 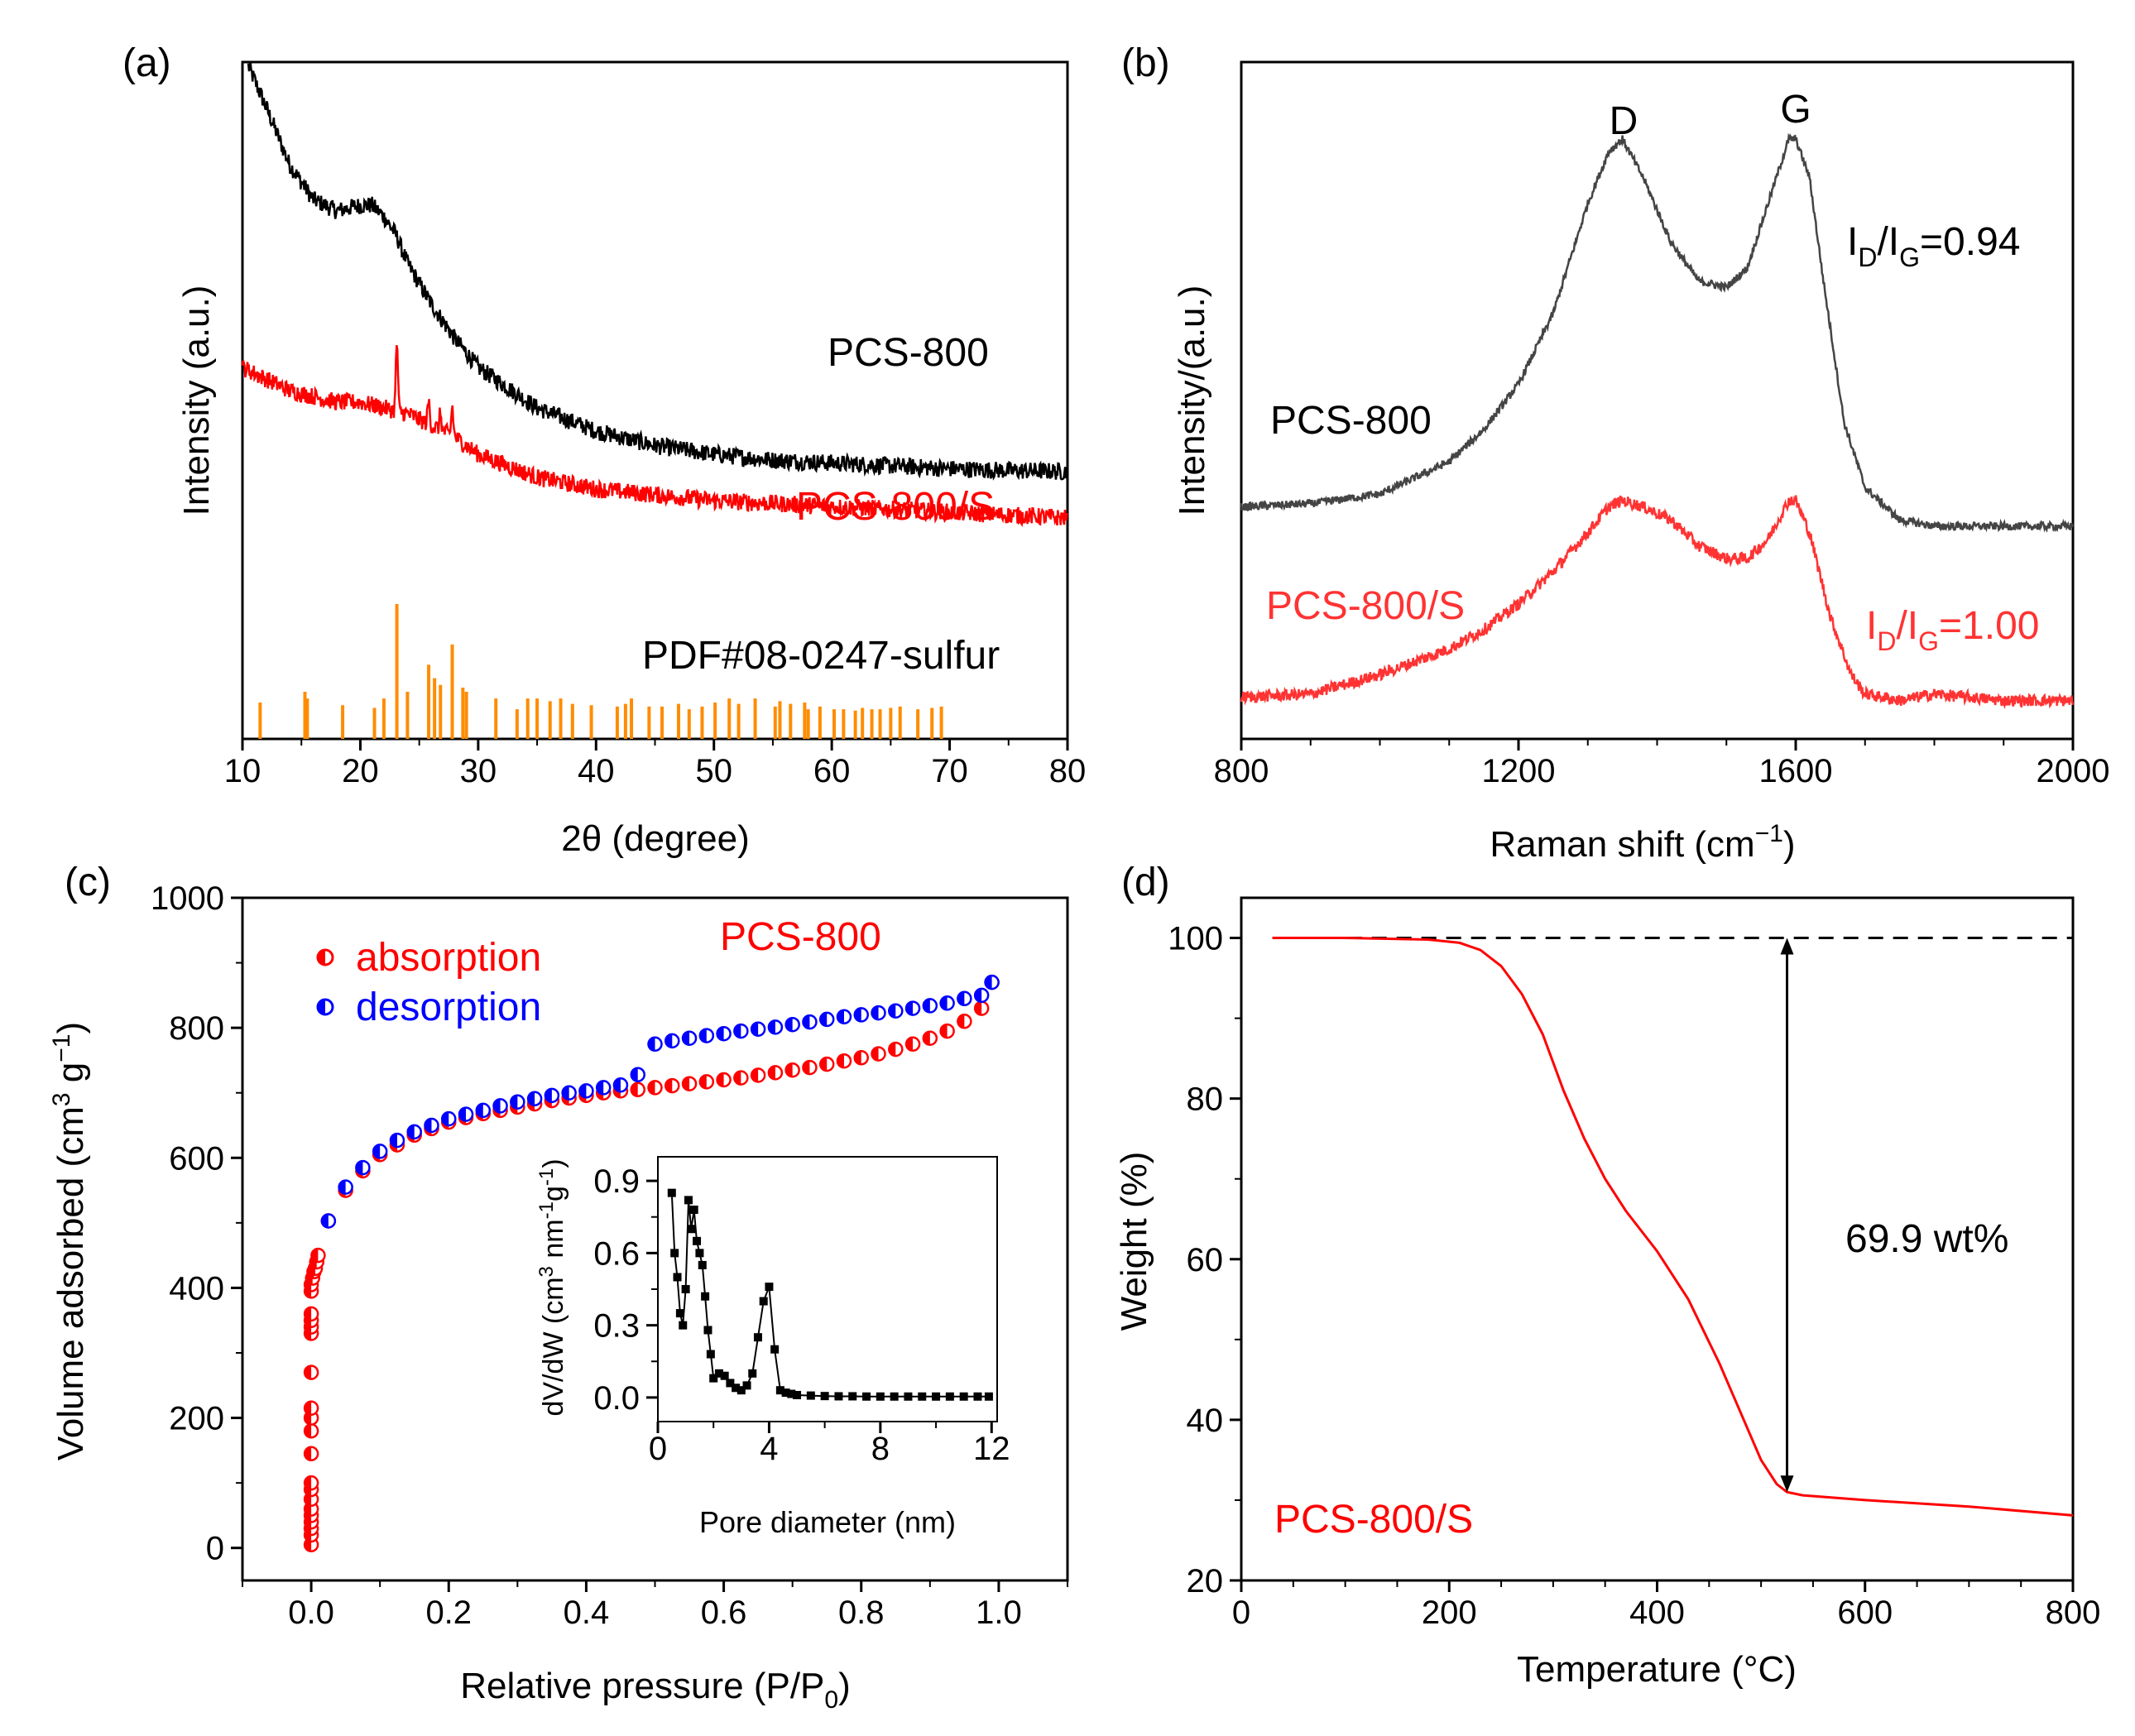 I want to click on b-x-tick-label: 2000, so click(x=2073, y=771).